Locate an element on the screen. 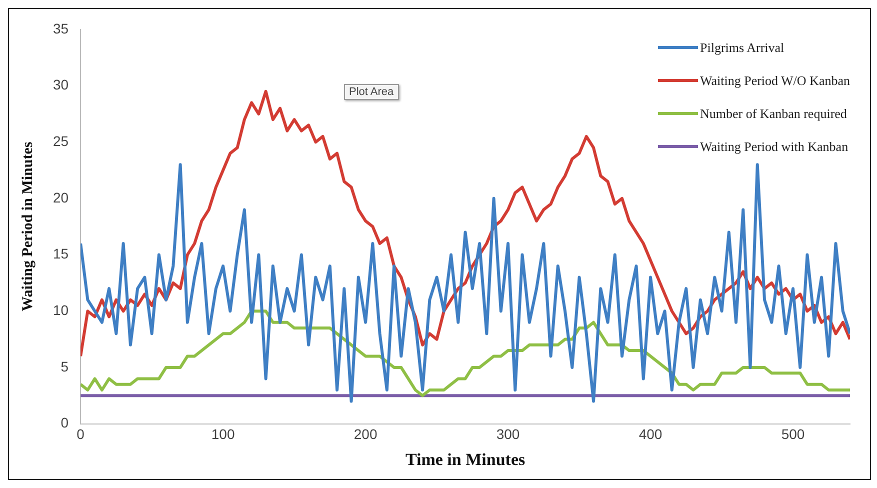  y-tick-label: 20 is located at coordinates (60, 197).